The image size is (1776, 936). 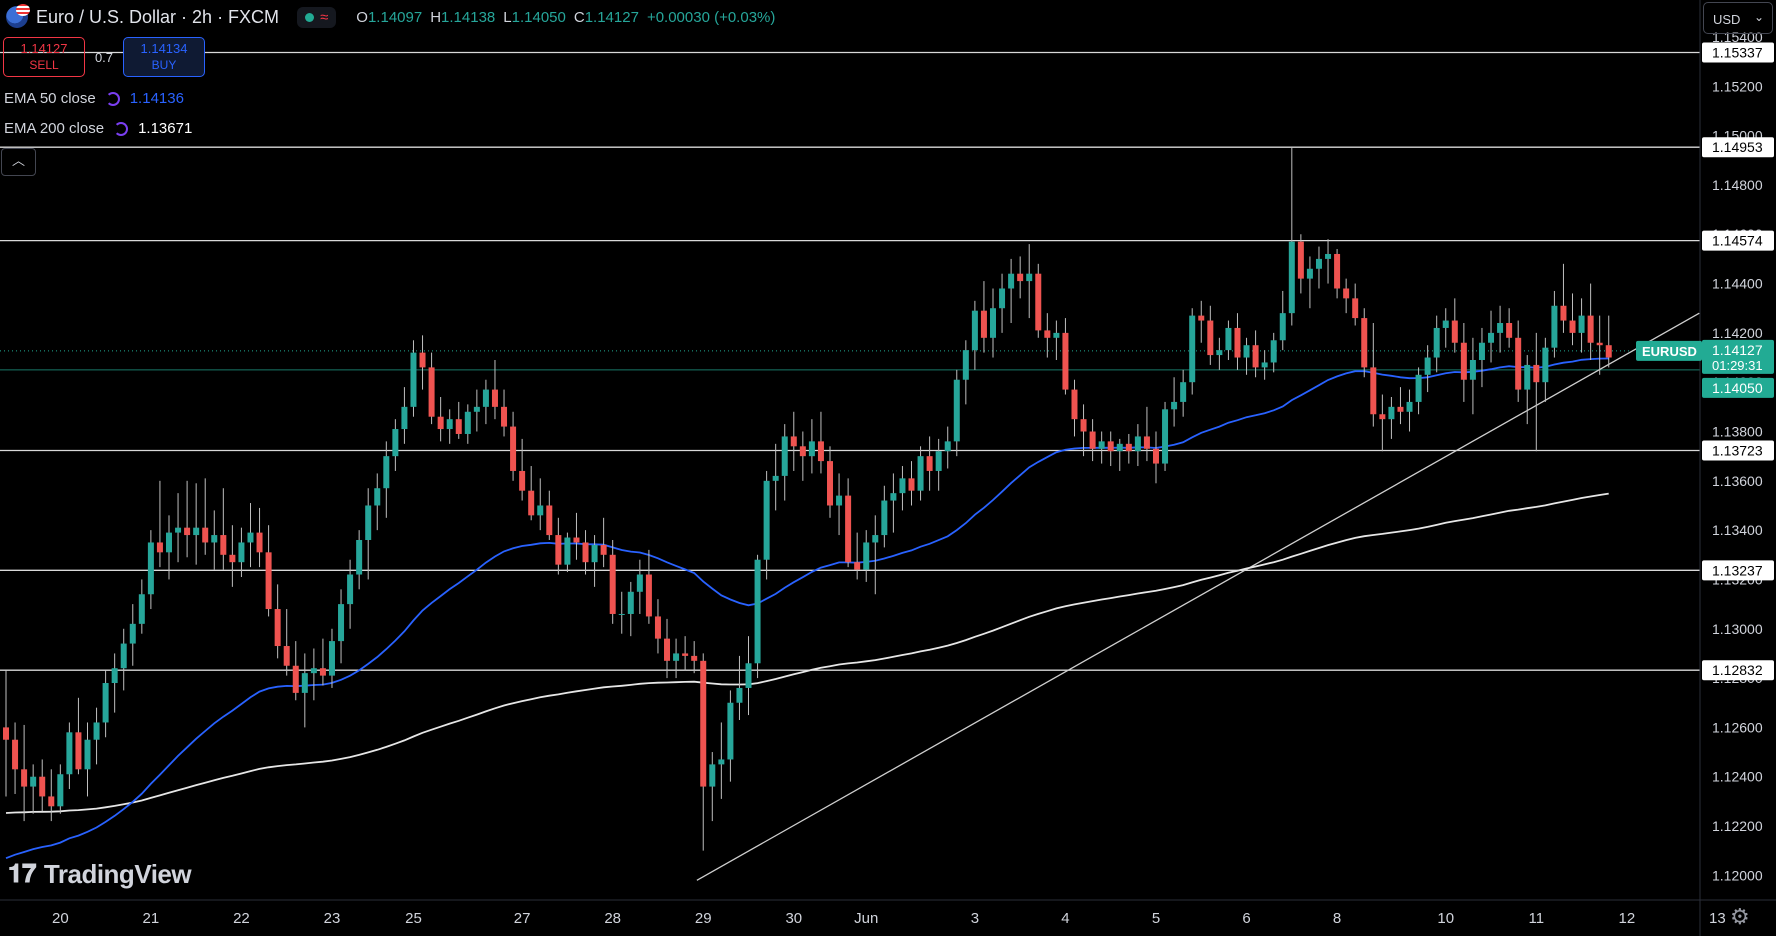 I want to click on open-value: 1.14097, so click(x=395, y=17).